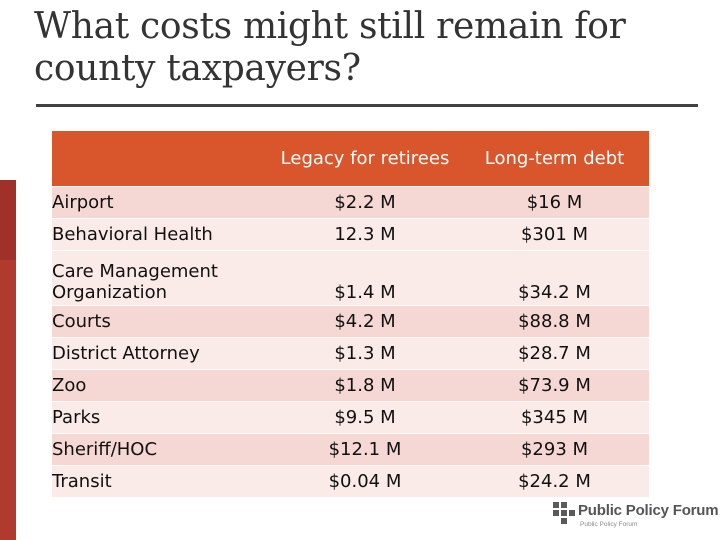 The height and width of the screenshot is (540, 720). What do you see at coordinates (609, 524) in the screenshot?
I see `logo-tagline: Public Policy Forum` at bounding box center [609, 524].